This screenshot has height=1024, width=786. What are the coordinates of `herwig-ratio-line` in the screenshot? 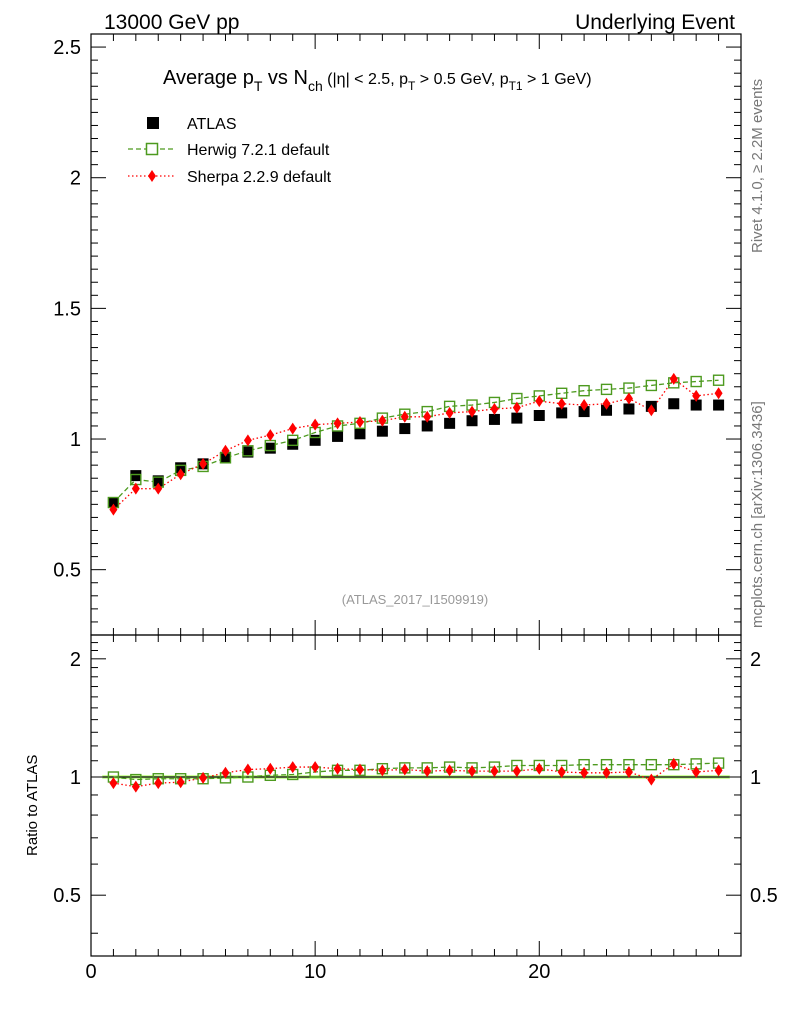 It's located at (416, 771).